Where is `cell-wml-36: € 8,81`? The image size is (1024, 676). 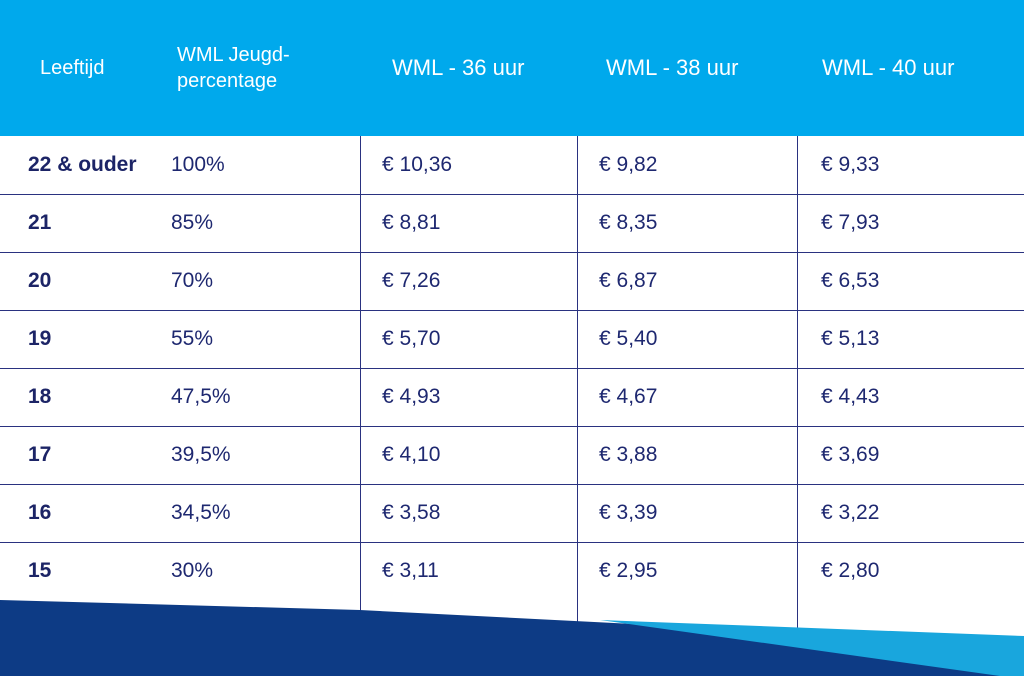 cell-wml-36: € 8,81 is located at coordinates (411, 222).